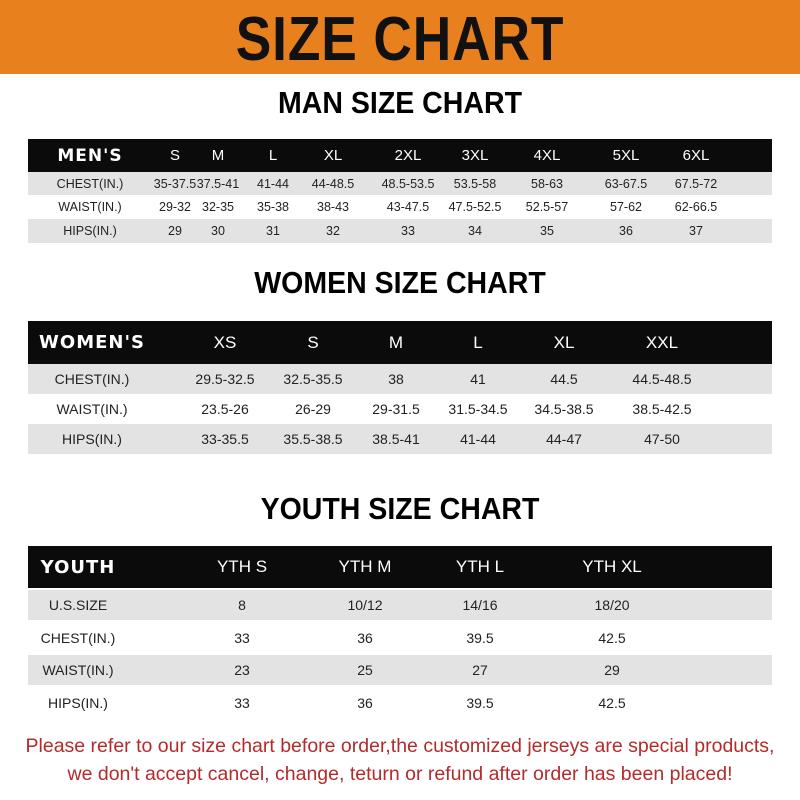 The height and width of the screenshot is (800, 800). I want to click on table-cell: 44.5-48.5, so click(662, 379).